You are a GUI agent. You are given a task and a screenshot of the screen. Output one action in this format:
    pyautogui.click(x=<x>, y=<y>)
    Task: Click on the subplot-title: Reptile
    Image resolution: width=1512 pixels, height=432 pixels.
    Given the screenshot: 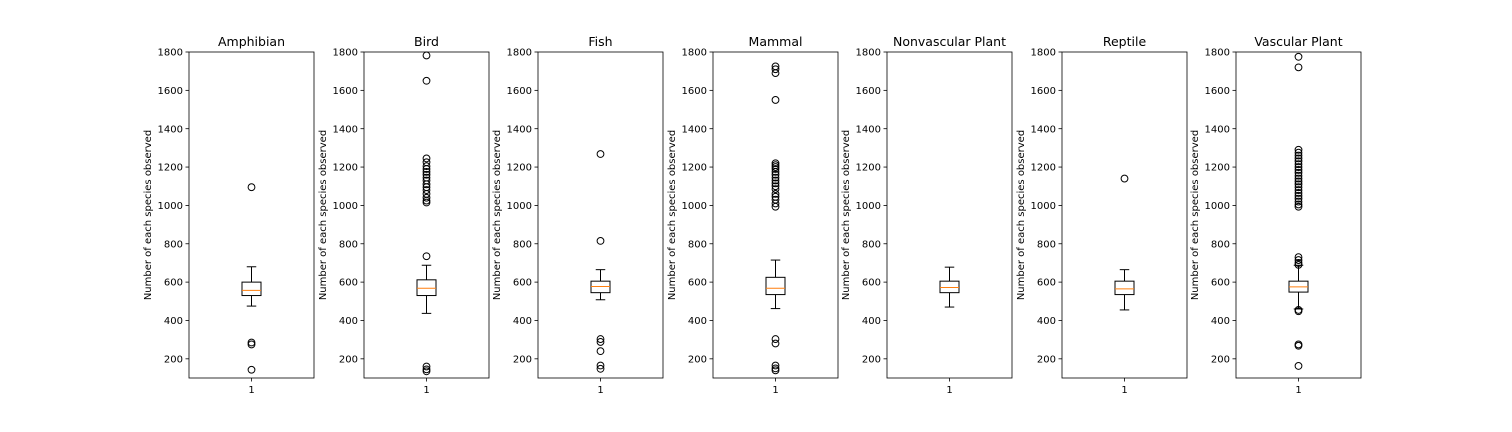 What is the action you would take?
    pyautogui.click(x=1125, y=41)
    